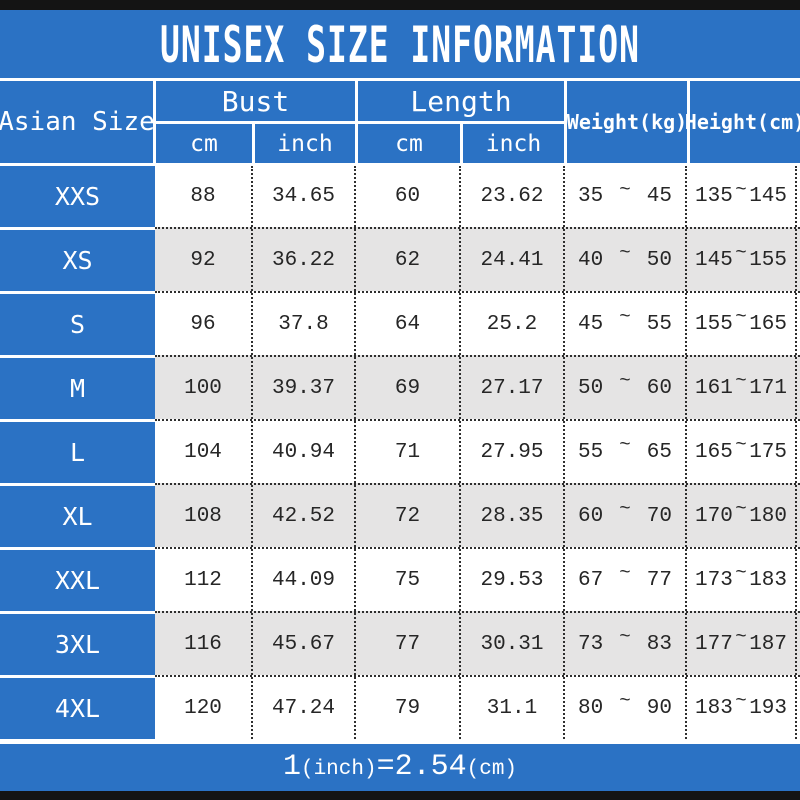  Describe the element at coordinates (204, 708) in the screenshot. I see `bust-cm-cell: 120` at that location.